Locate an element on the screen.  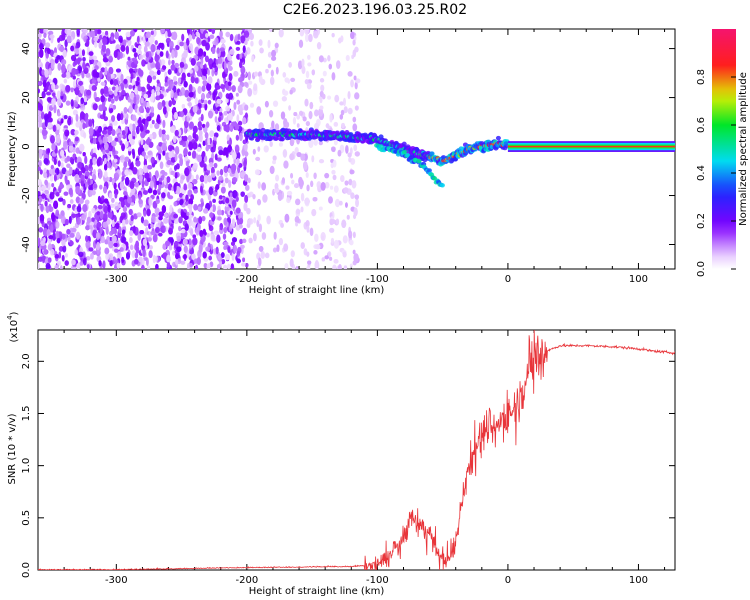
colorbar-label: Normalized spectral amplitude is located at coordinates (743, 149).